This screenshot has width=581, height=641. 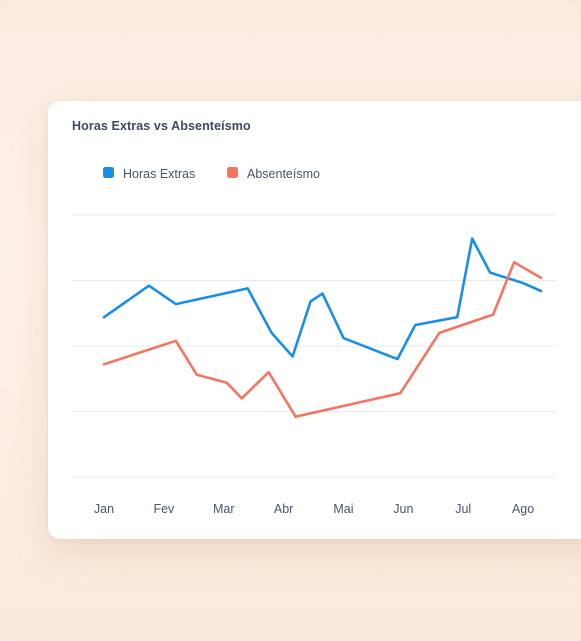 I want to click on x-tick-label: Mar, so click(x=224, y=509).